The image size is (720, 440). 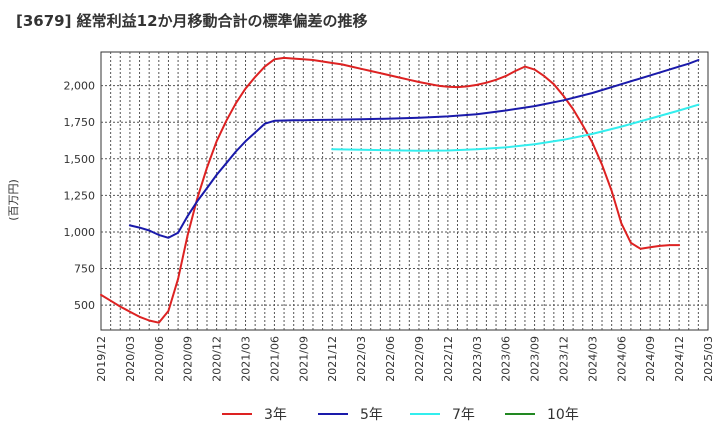 I want to click on x-tick-label: 2022/06, so click(x=390, y=359).